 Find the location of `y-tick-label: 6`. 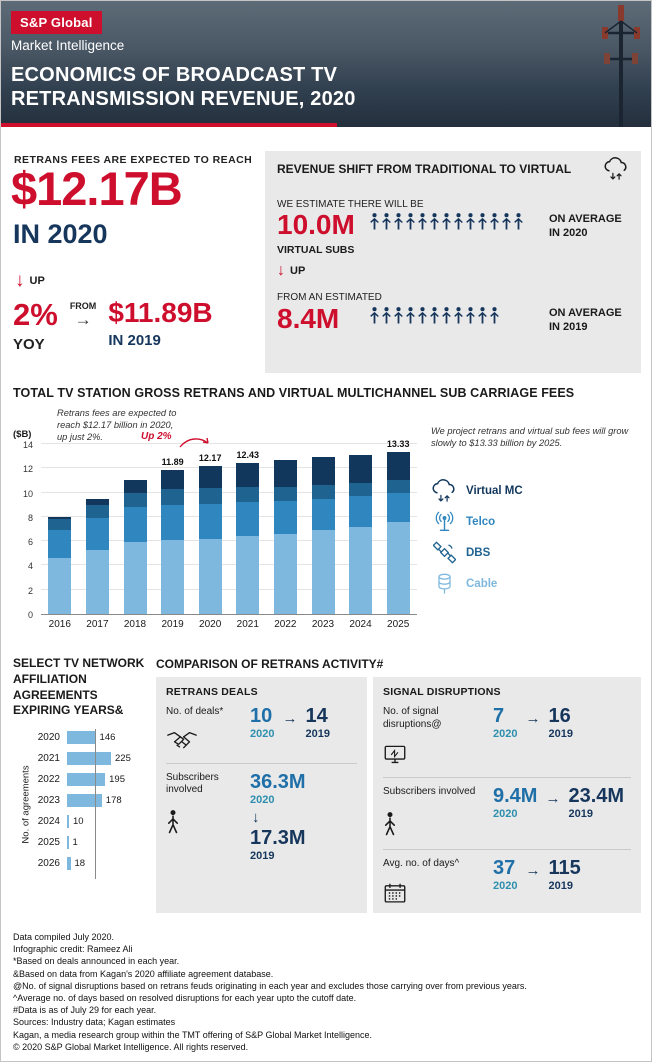

y-tick-label: 6 is located at coordinates (30, 542).